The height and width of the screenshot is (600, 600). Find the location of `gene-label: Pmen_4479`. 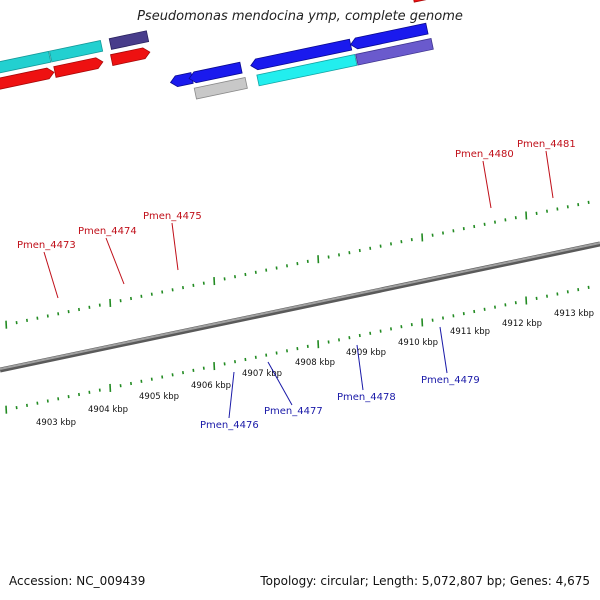

gene-label: Pmen_4479 is located at coordinates (450, 380).